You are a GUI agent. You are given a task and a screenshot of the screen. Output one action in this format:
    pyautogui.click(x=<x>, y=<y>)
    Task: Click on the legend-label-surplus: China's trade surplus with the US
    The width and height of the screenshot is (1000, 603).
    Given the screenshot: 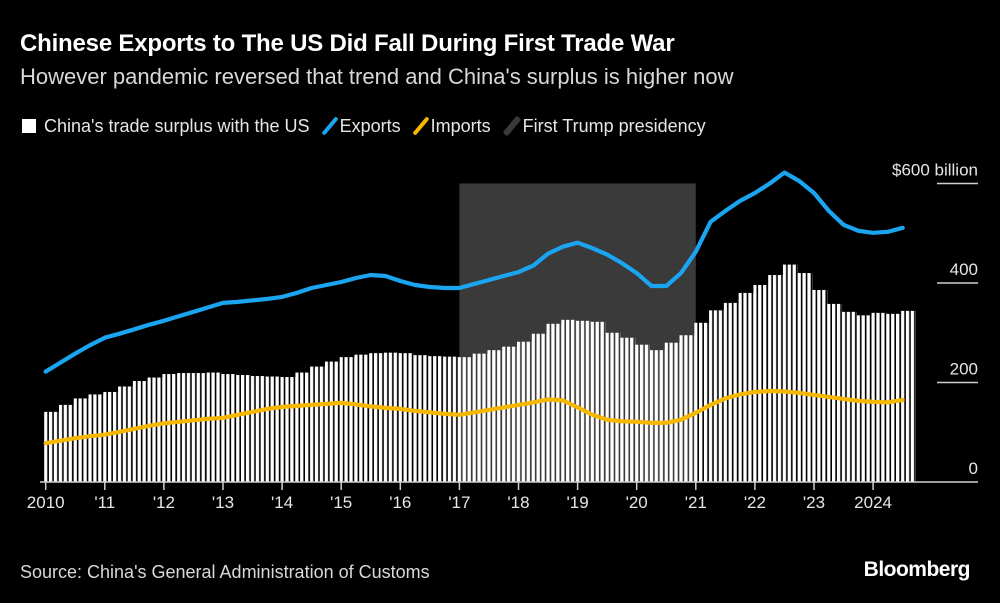 What is the action you would take?
    pyautogui.click(x=177, y=125)
    